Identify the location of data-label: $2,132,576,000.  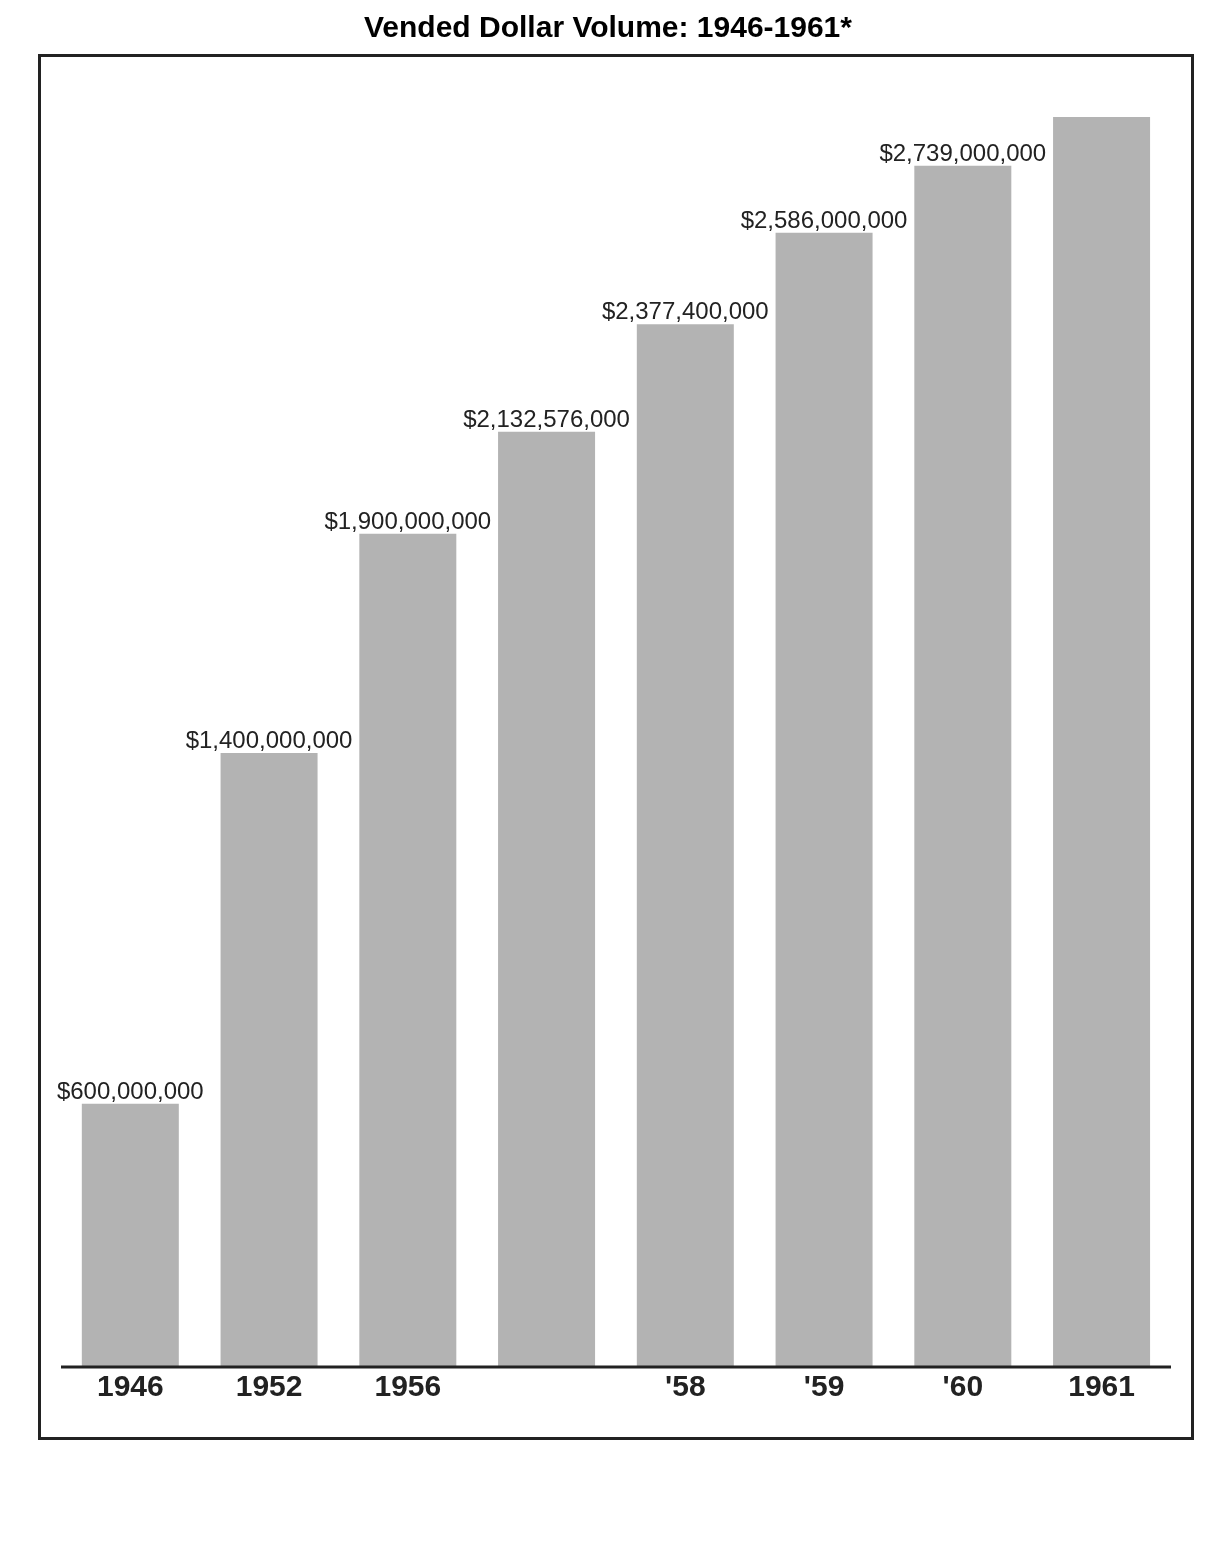
(546, 418).